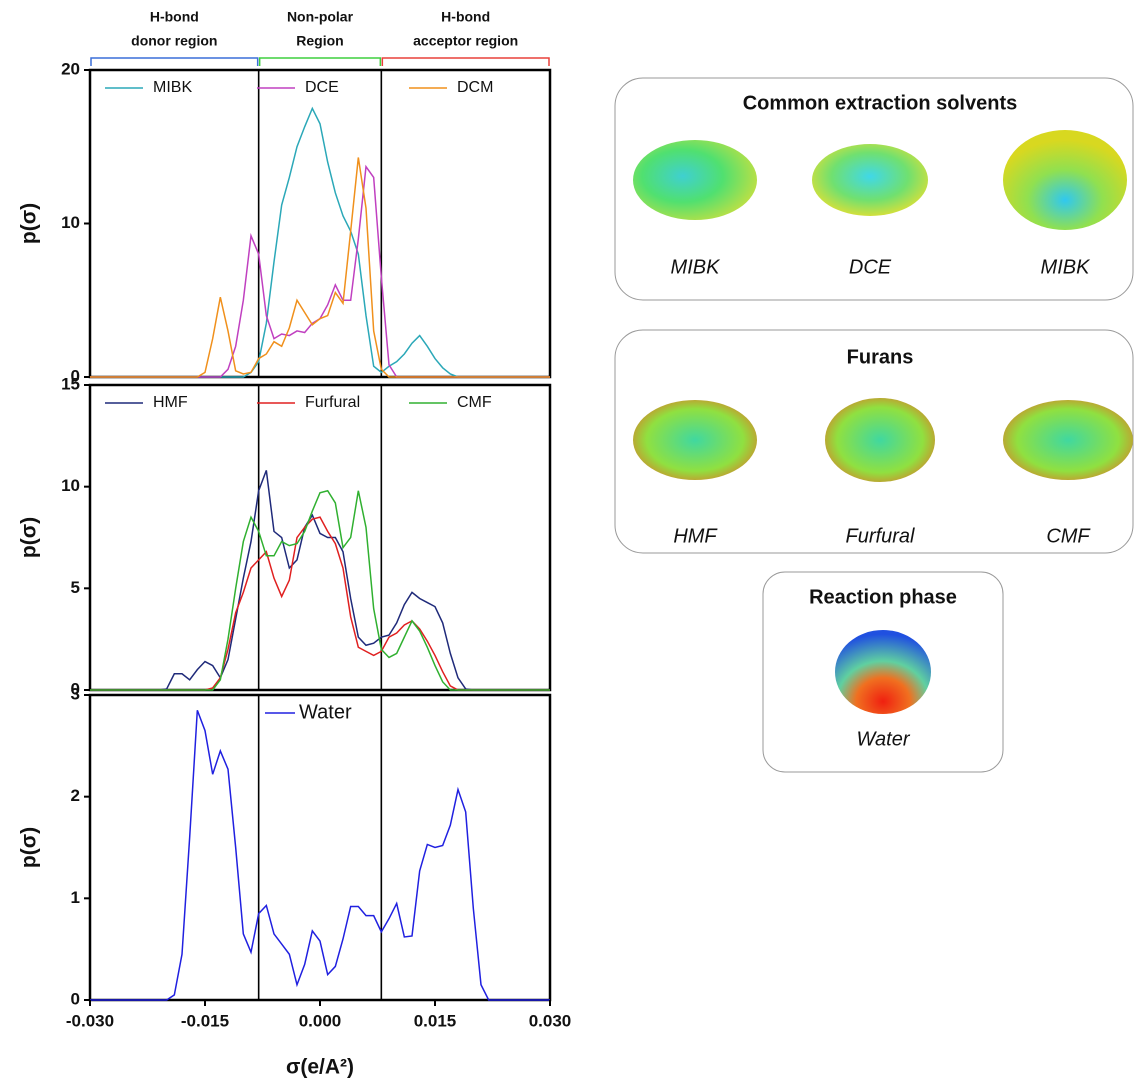 This screenshot has width=1135, height=1088. Describe the element at coordinates (550, 1020) in the screenshot. I see `x-tick-label: 0.030` at that location.